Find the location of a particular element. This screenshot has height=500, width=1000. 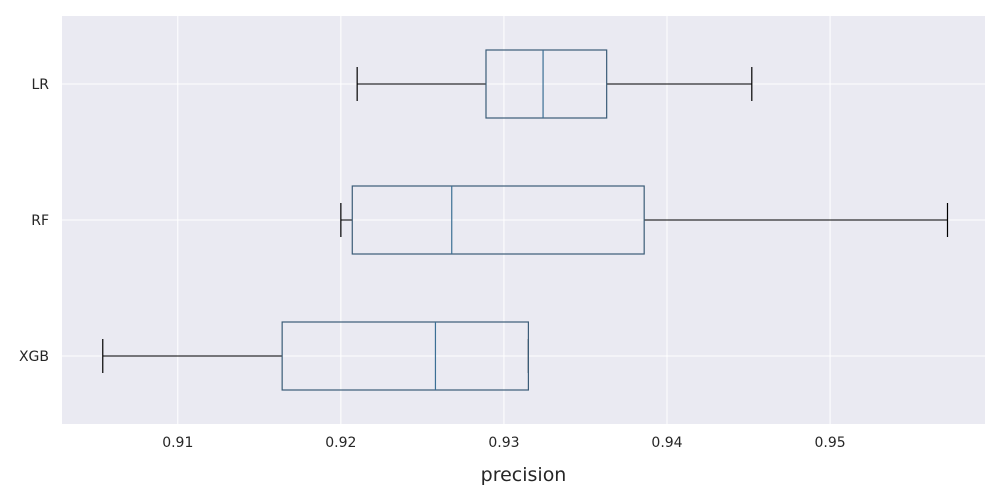

x-axis-label: precision is located at coordinates (524, 475).